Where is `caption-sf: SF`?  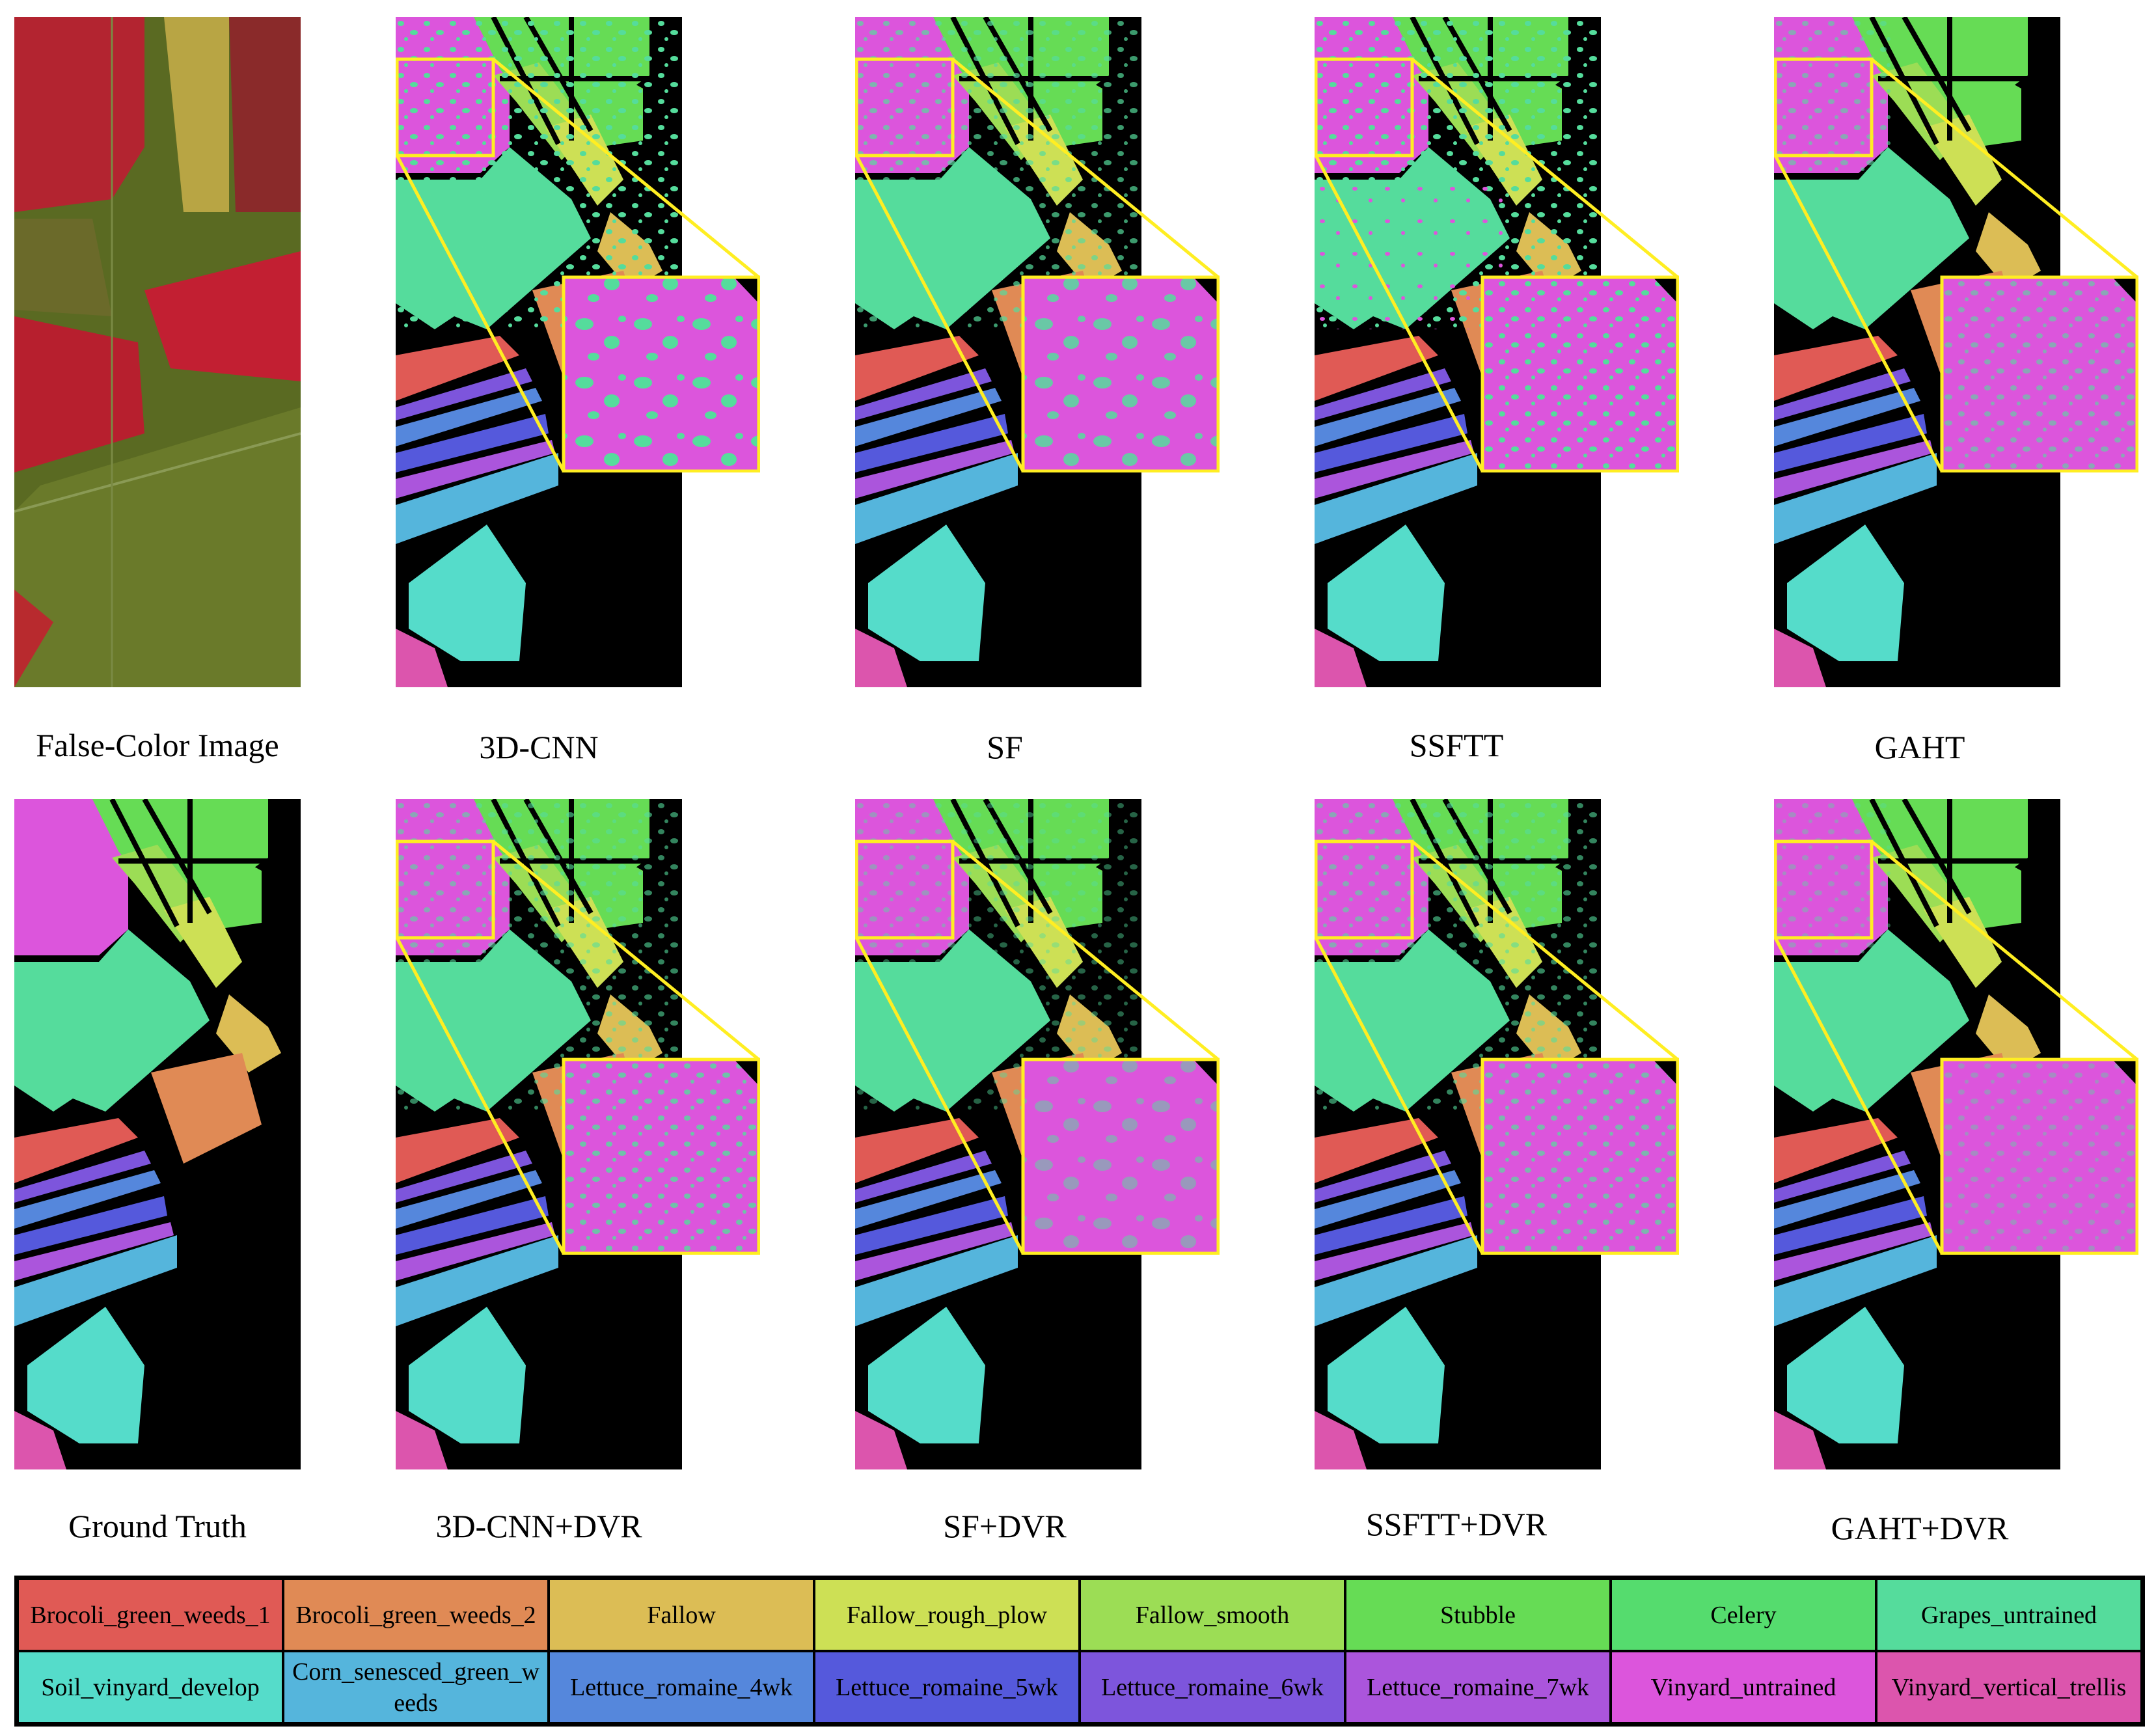 caption-sf: SF is located at coordinates (1005, 747).